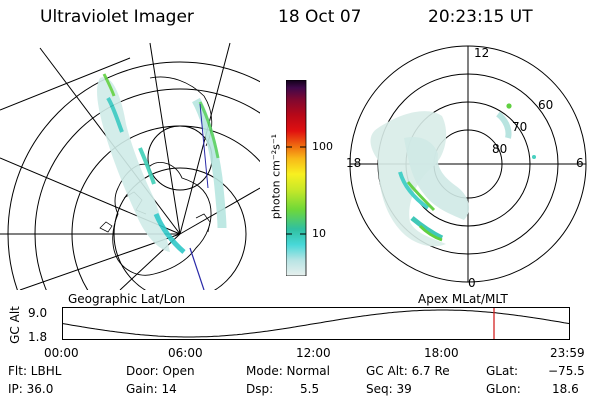 This screenshot has width=600, height=400. I want to click on glon-label: GLon:, so click(503, 389).